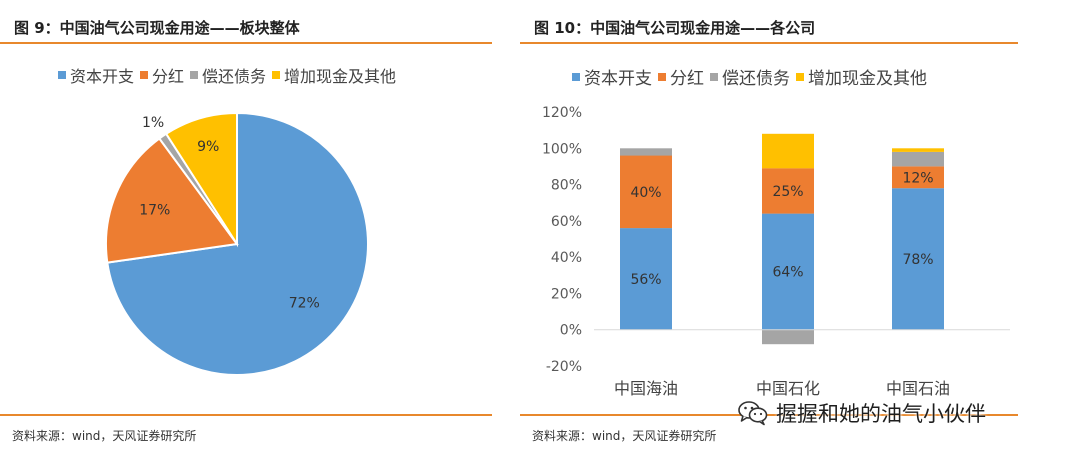 This screenshot has width=1080, height=461. I want to click on bar-data-label: 40%, so click(645, 193).